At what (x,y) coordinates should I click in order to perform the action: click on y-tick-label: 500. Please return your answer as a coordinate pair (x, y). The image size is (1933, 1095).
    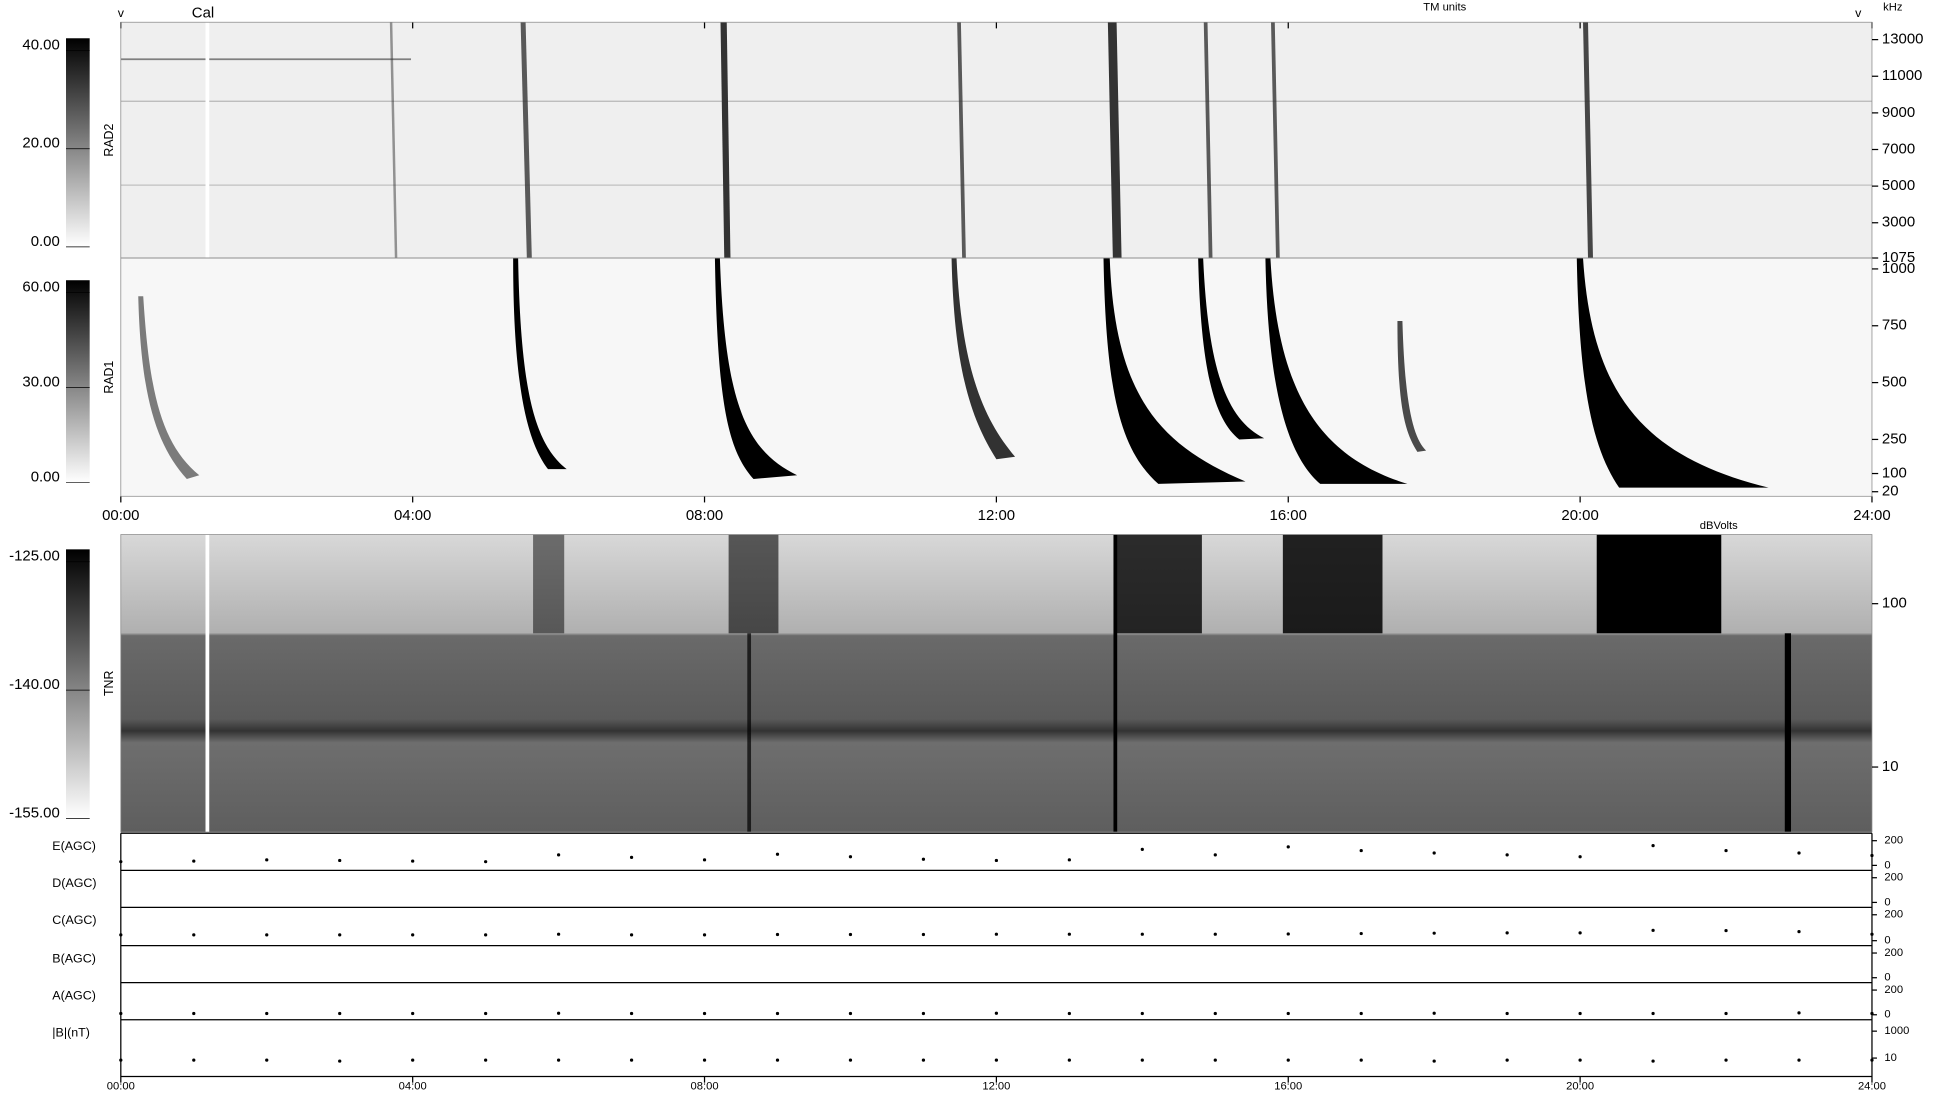
    Looking at the image, I should click on (1894, 383).